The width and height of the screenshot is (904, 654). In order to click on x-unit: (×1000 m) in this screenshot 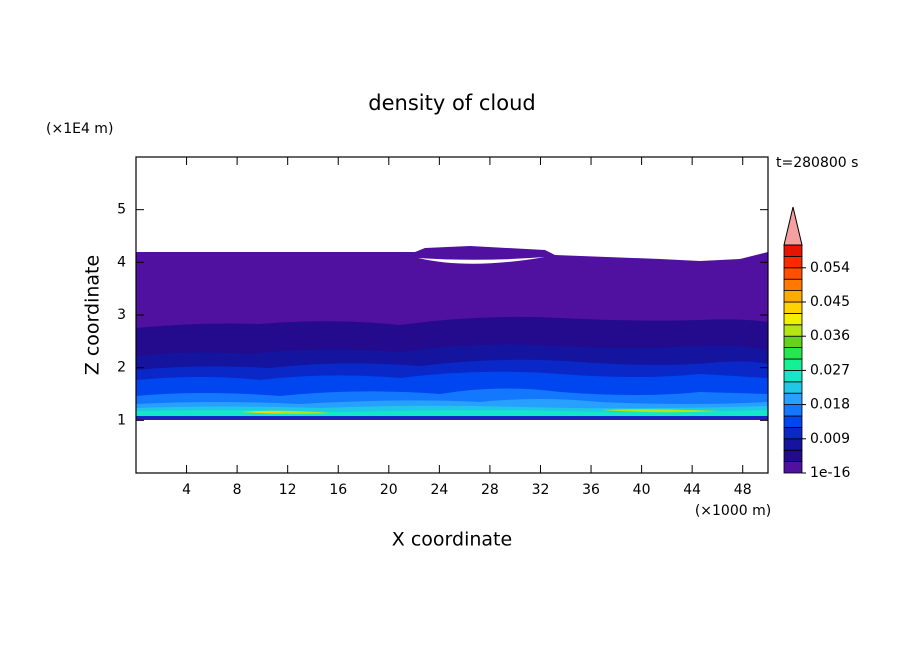, I will do `click(733, 511)`.